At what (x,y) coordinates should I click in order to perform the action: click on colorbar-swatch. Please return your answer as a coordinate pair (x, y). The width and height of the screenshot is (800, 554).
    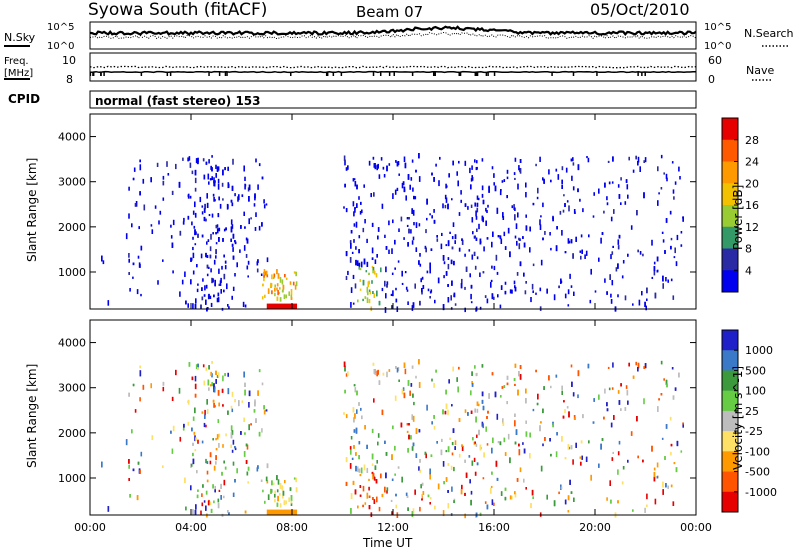
    Looking at the image, I should click on (730, 421).